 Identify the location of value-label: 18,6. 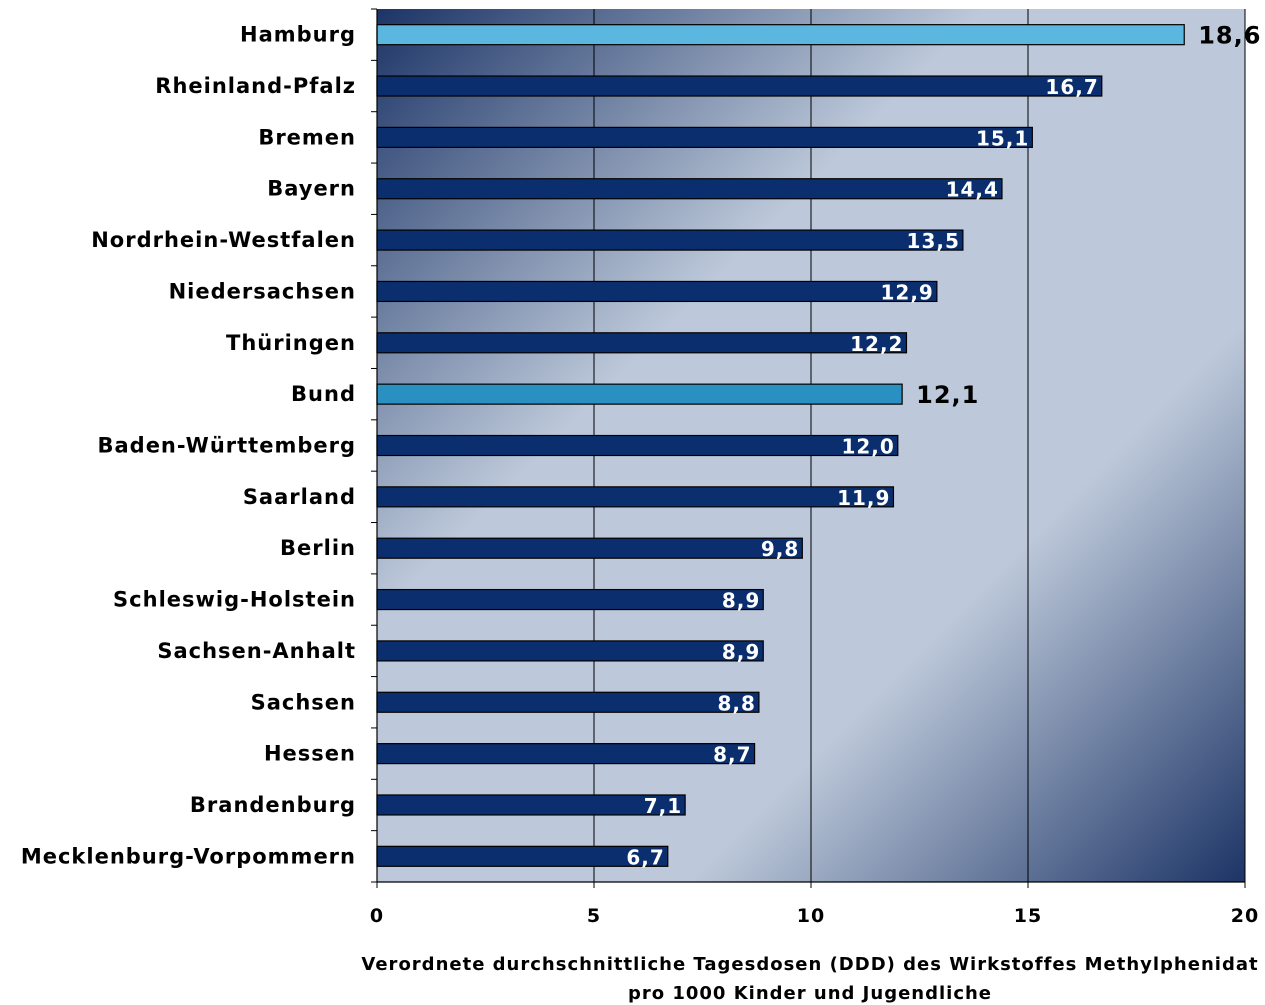
(1229, 36).